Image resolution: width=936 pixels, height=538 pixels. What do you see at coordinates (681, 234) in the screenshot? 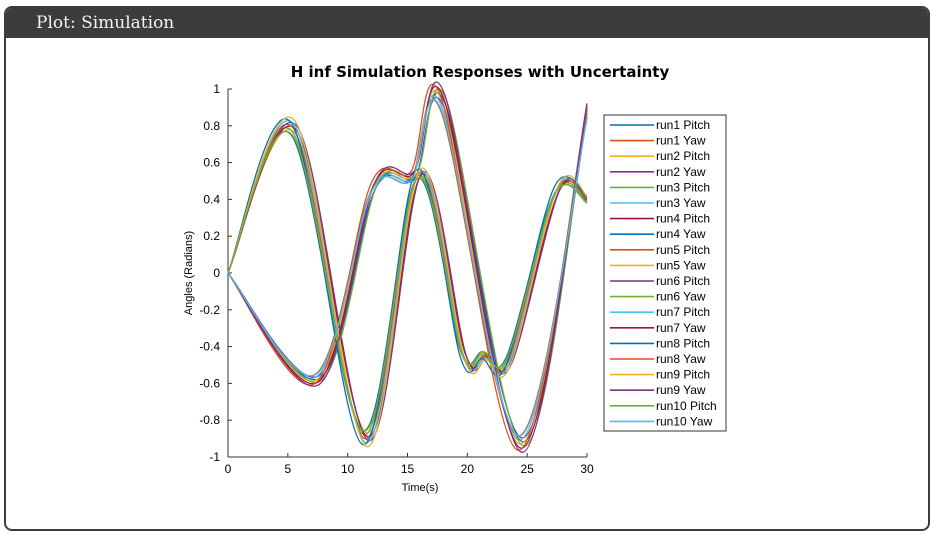
I see `legend-label: run4 Yaw` at bounding box center [681, 234].